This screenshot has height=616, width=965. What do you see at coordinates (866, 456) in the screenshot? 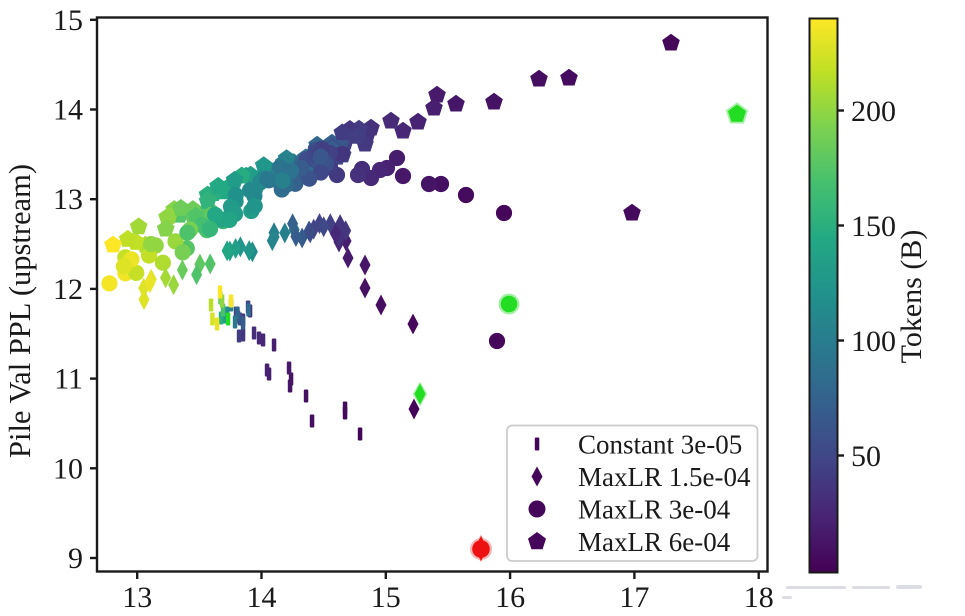
I see `svg-text: 50` at bounding box center [866, 456].